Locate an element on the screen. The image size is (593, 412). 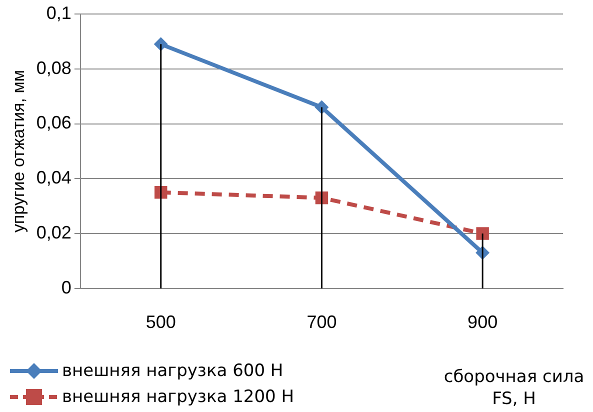
x-axis-title: сборочная сила FS, Н is located at coordinates (514, 388).